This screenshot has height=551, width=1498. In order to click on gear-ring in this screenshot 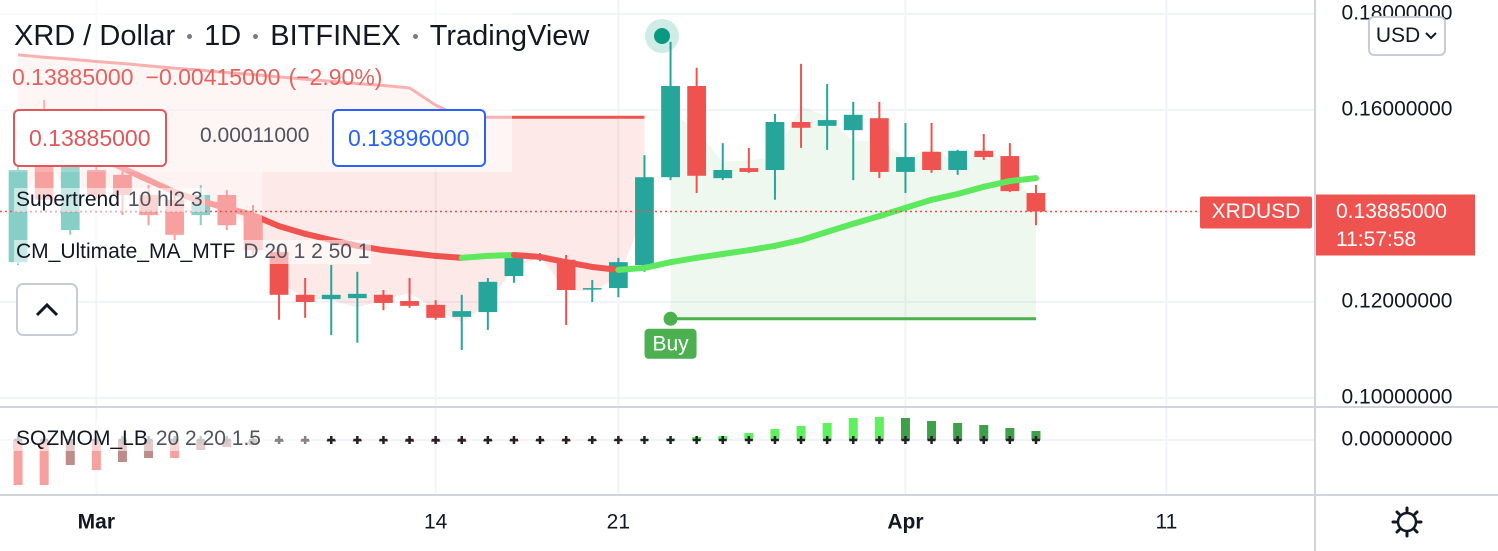, I will do `click(1407, 522)`.